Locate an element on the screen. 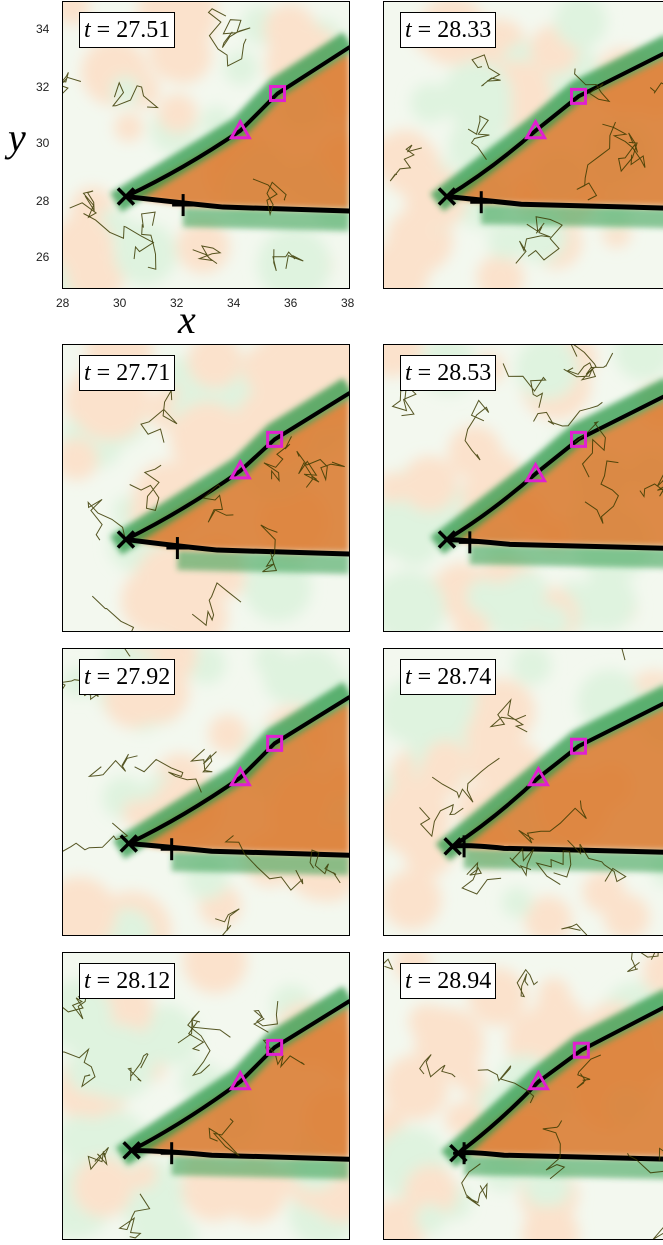 Image resolution: width=663 pixels, height=1245 pixels. x-marker is located at coordinates (131, 1150).